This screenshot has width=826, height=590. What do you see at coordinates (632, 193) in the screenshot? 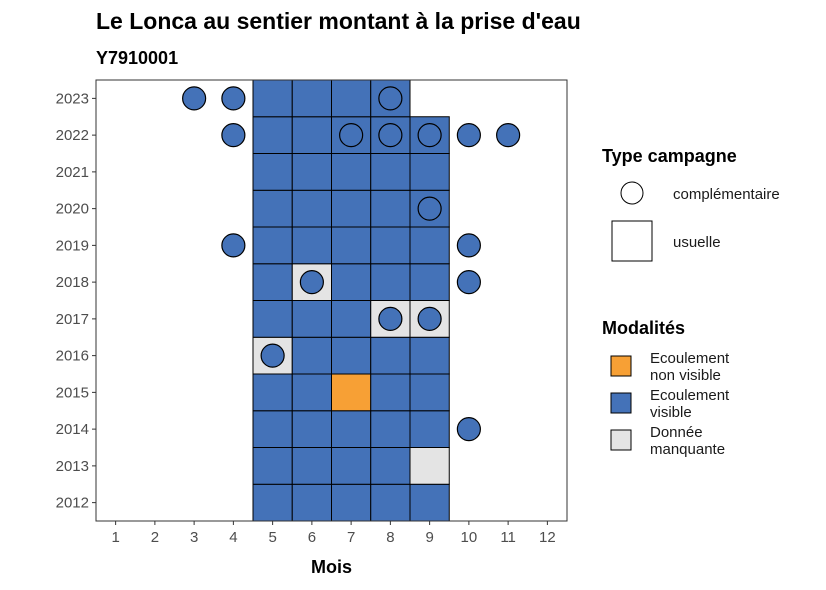
I see `legend-complementaire-key` at bounding box center [632, 193].